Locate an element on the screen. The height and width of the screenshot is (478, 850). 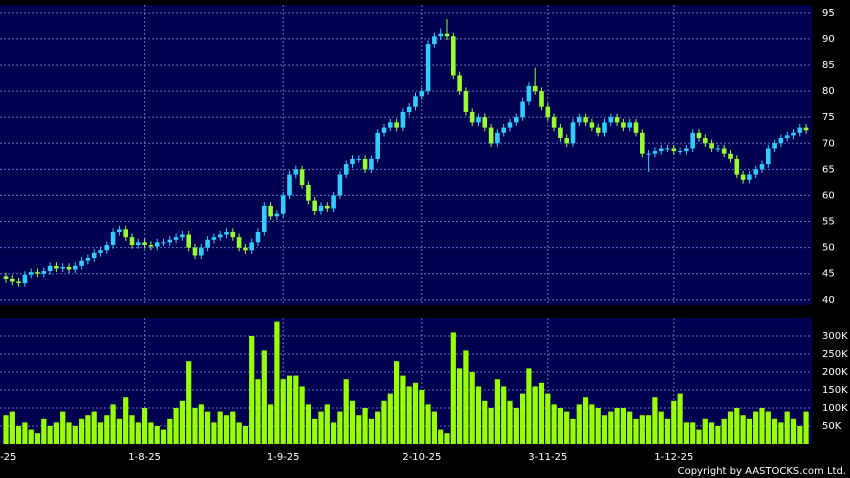
y-tick-label: 300K is located at coordinates (835, 336).